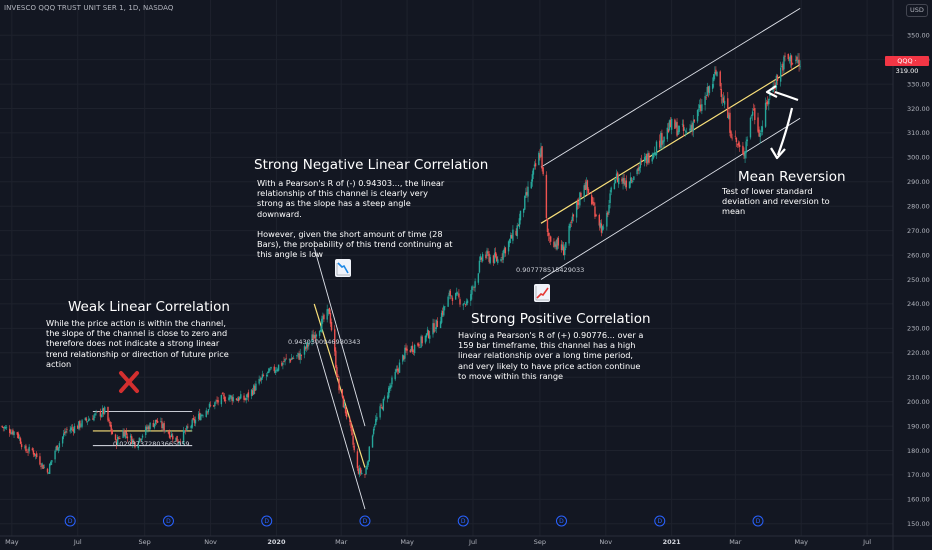  What do you see at coordinates (917, 10) in the screenshot?
I see `currency-button: USD` at bounding box center [917, 10].